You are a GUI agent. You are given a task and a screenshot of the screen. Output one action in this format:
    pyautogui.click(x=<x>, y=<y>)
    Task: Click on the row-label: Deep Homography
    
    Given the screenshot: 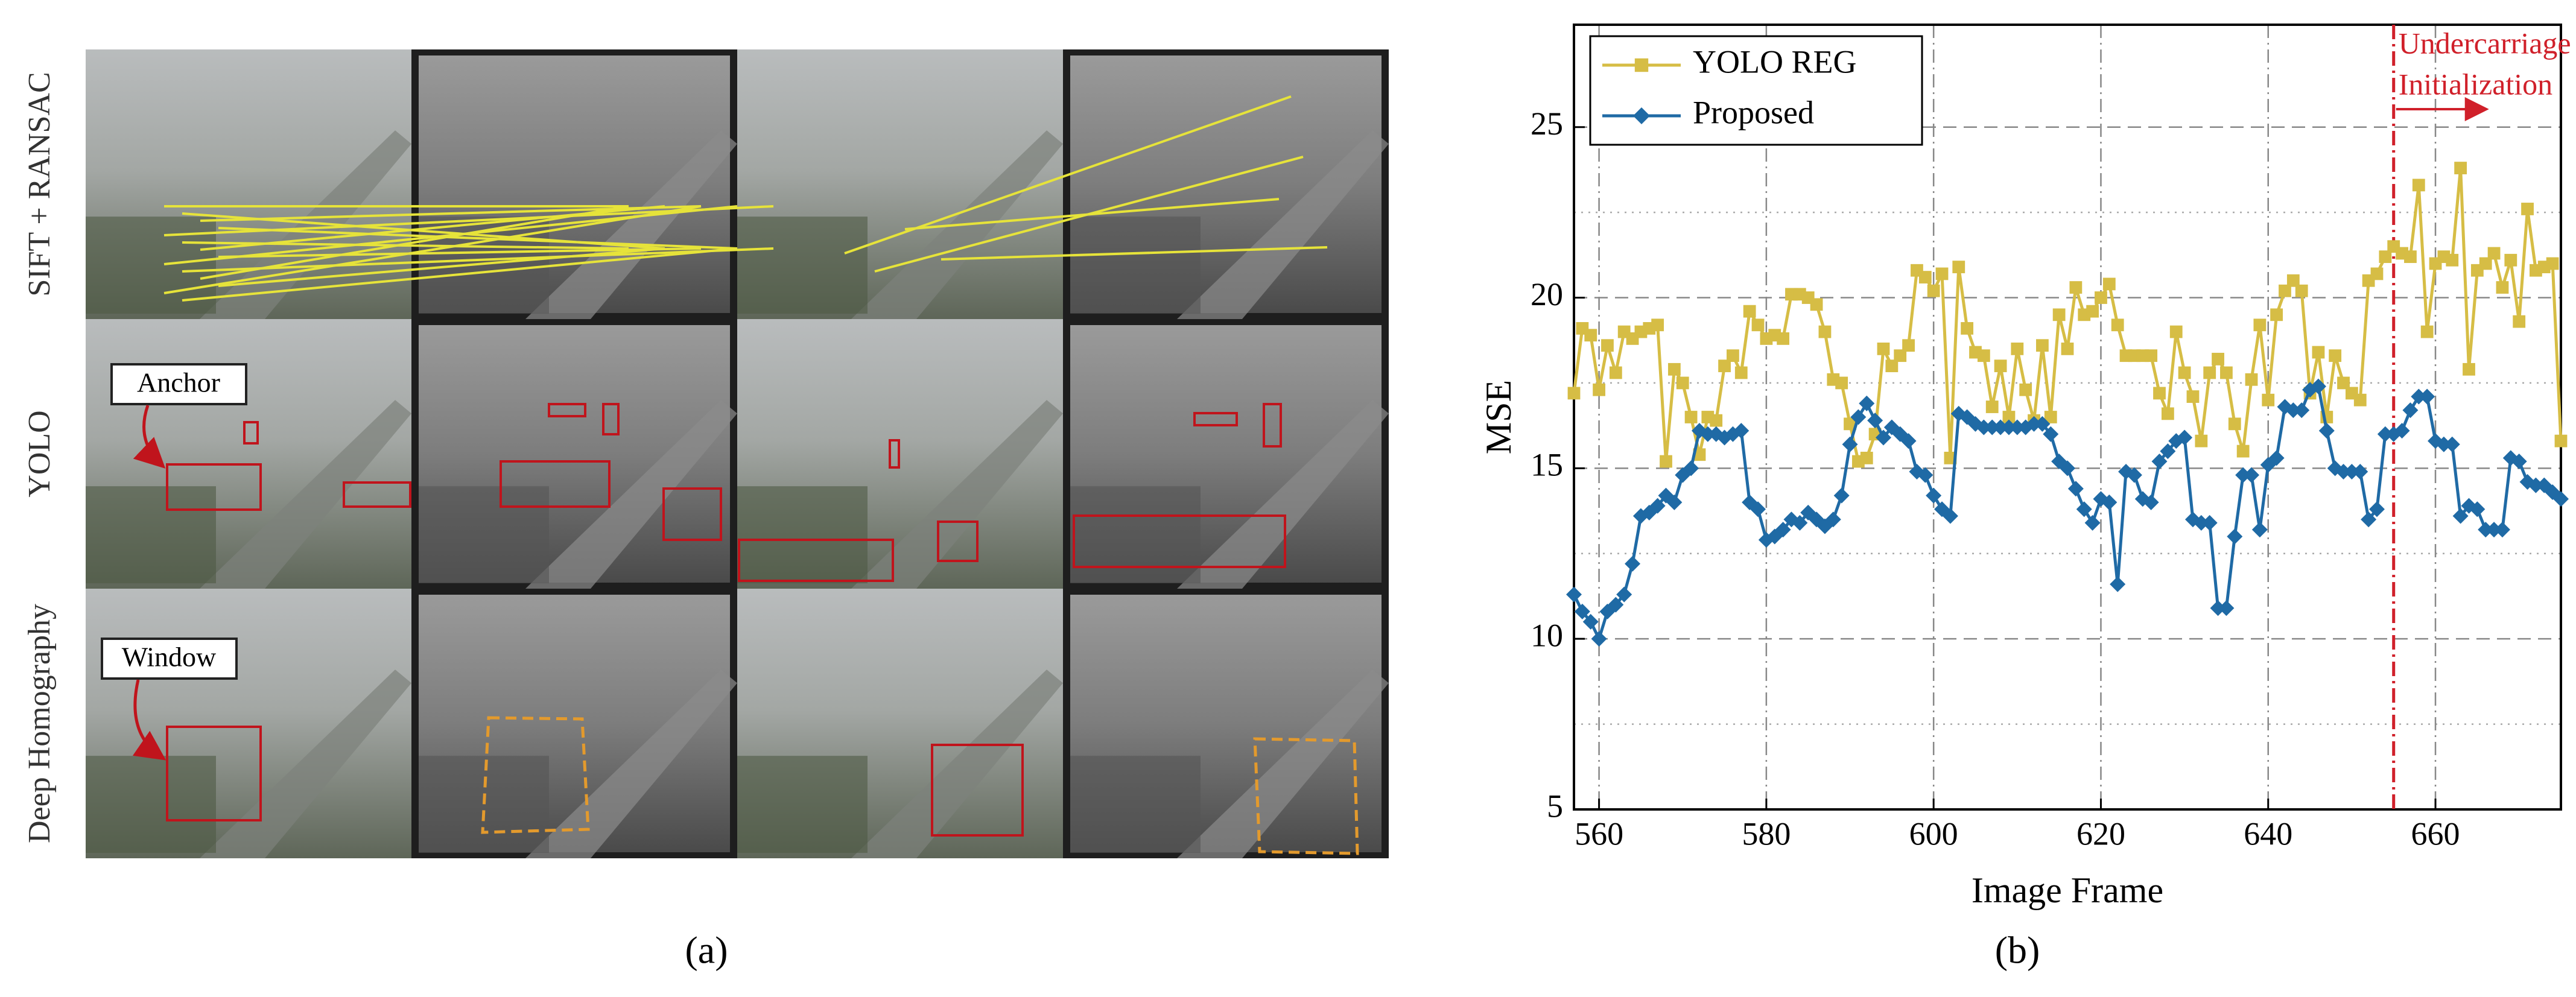 What is the action you would take?
    pyautogui.click(x=39, y=723)
    